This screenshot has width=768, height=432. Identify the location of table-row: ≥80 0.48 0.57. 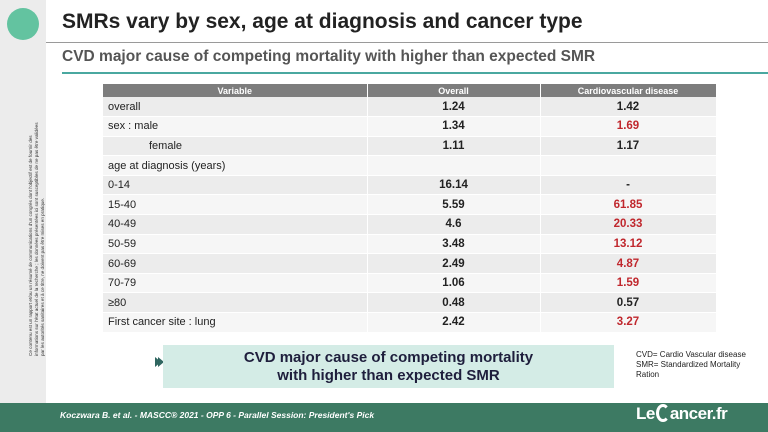
(410, 303).